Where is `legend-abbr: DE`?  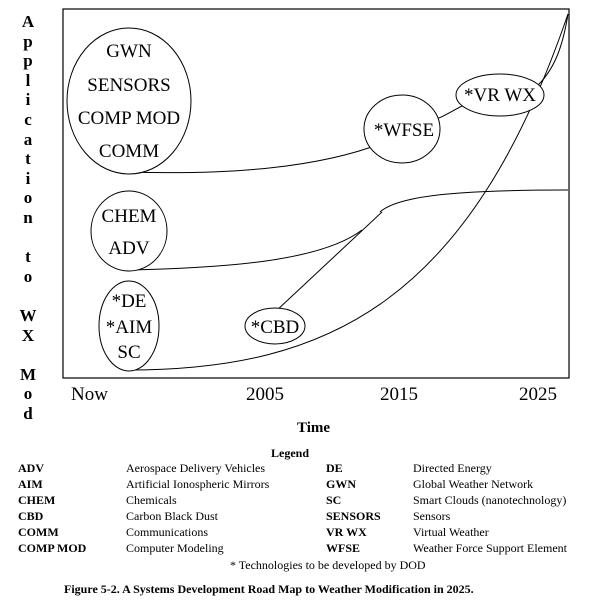
legend-abbr: DE is located at coordinates (334, 468).